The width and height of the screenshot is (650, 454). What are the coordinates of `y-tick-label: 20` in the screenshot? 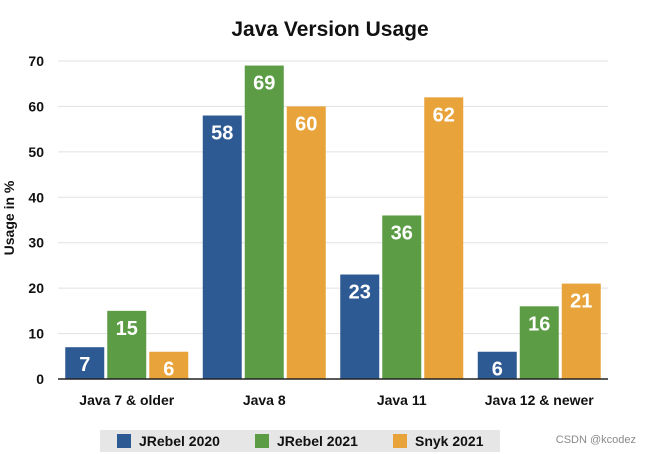 It's located at (36, 288).